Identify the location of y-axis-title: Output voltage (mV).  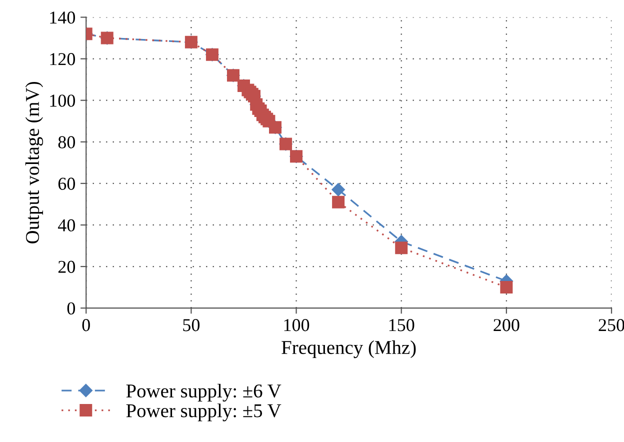
(34, 163).